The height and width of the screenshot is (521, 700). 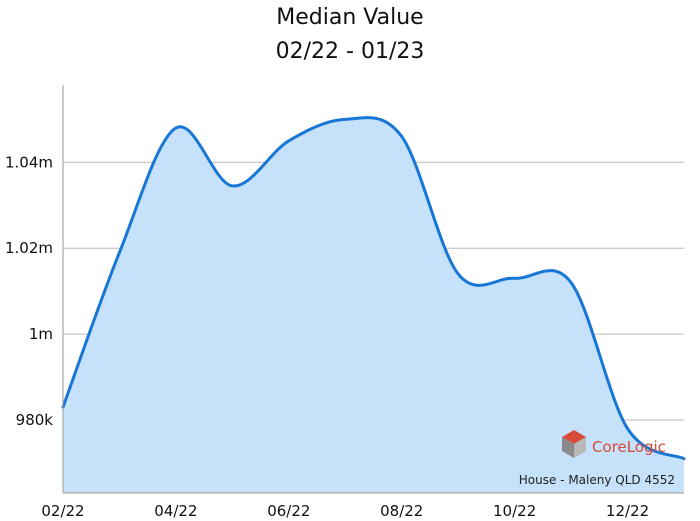 What do you see at coordinates (350, 51) in the screenshot?
I see `chart-subtitle: 02/22 - 01/23` at bounding box center [350, 51].